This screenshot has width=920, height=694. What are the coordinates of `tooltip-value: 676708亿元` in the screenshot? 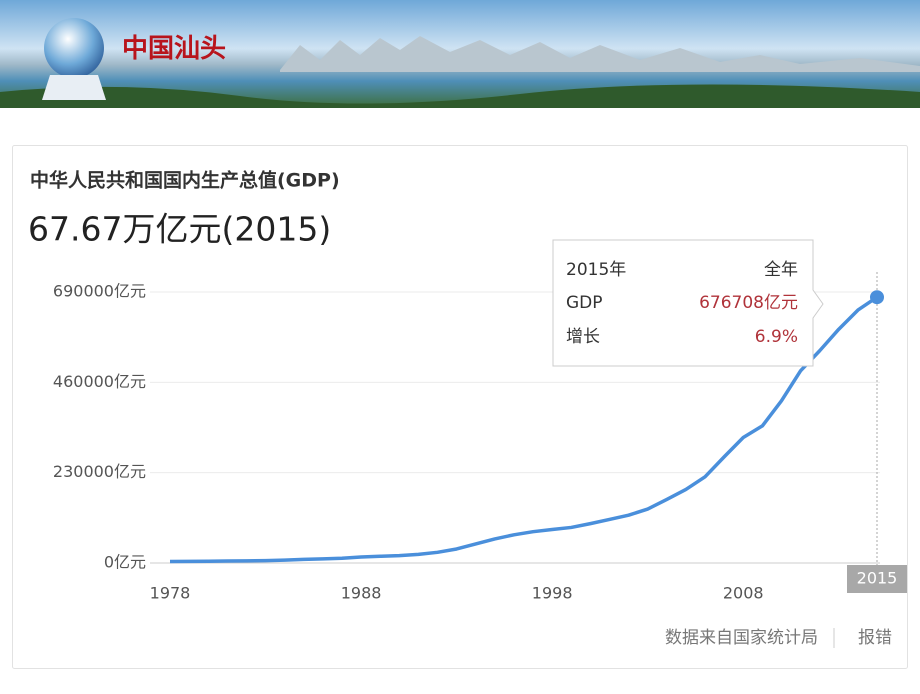 It's located at (748, 303).